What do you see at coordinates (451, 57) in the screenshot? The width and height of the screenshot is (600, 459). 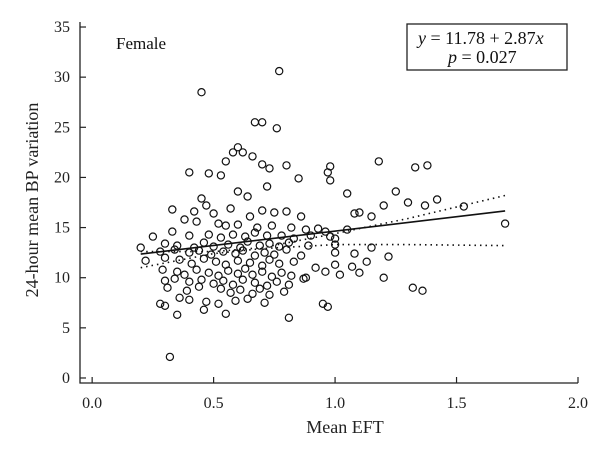 I see `p-value-var: p` at bounding box center [451, 57].